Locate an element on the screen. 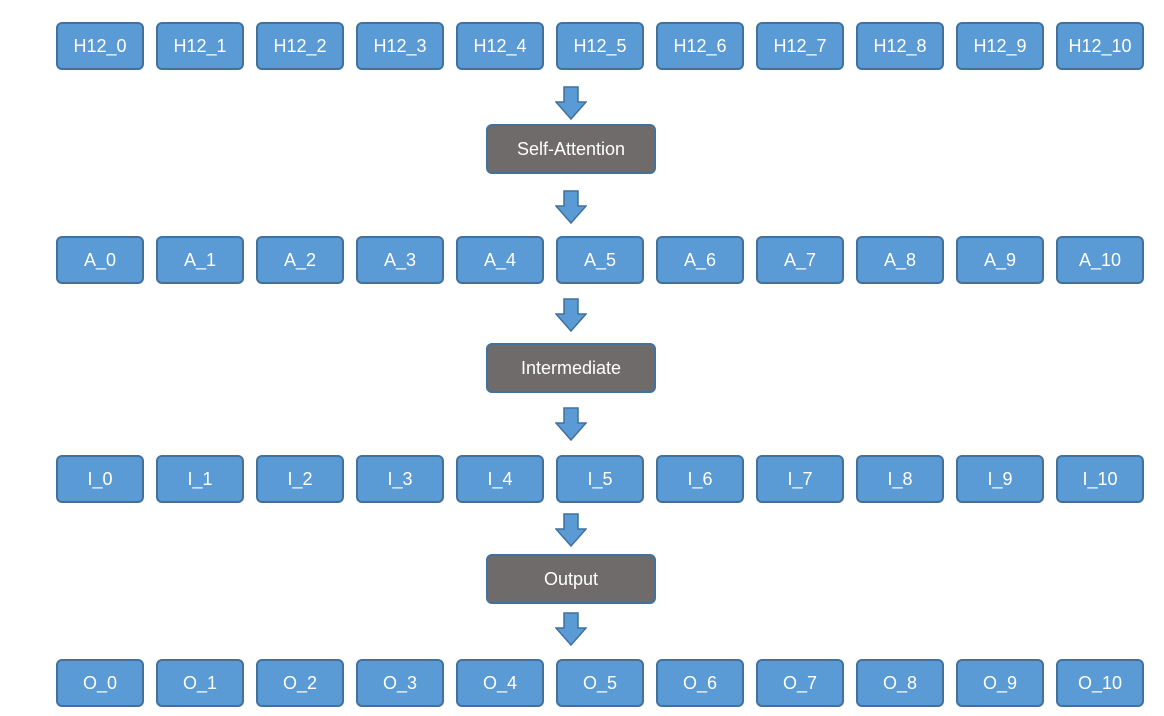 The width and height of the screenshot is (1164, 716). token-box: O_7 is located at coordinates (800, 683).